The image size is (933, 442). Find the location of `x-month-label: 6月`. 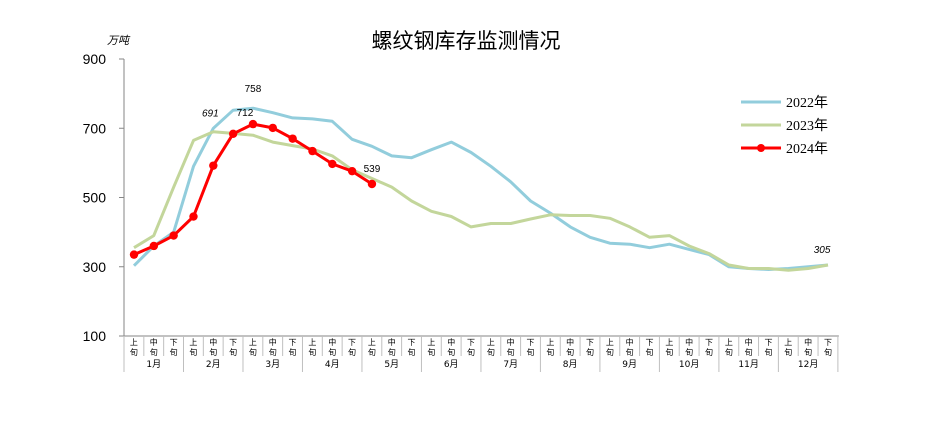

x-month-label: 6月 is located at coordinates (451, 364).